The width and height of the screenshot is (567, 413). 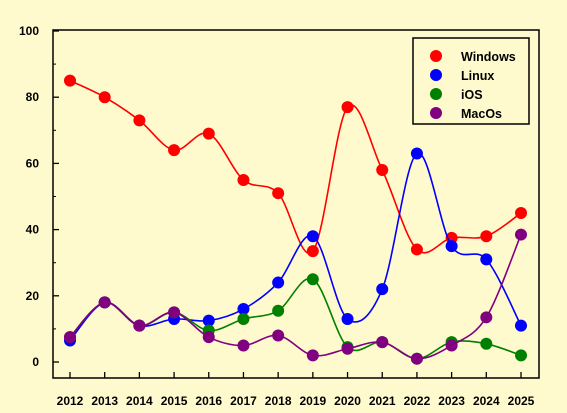 What do you see at coordinates (472, 95) in the screenshot?
I see `legend-label: iOS` at bounding box center [472, 95].